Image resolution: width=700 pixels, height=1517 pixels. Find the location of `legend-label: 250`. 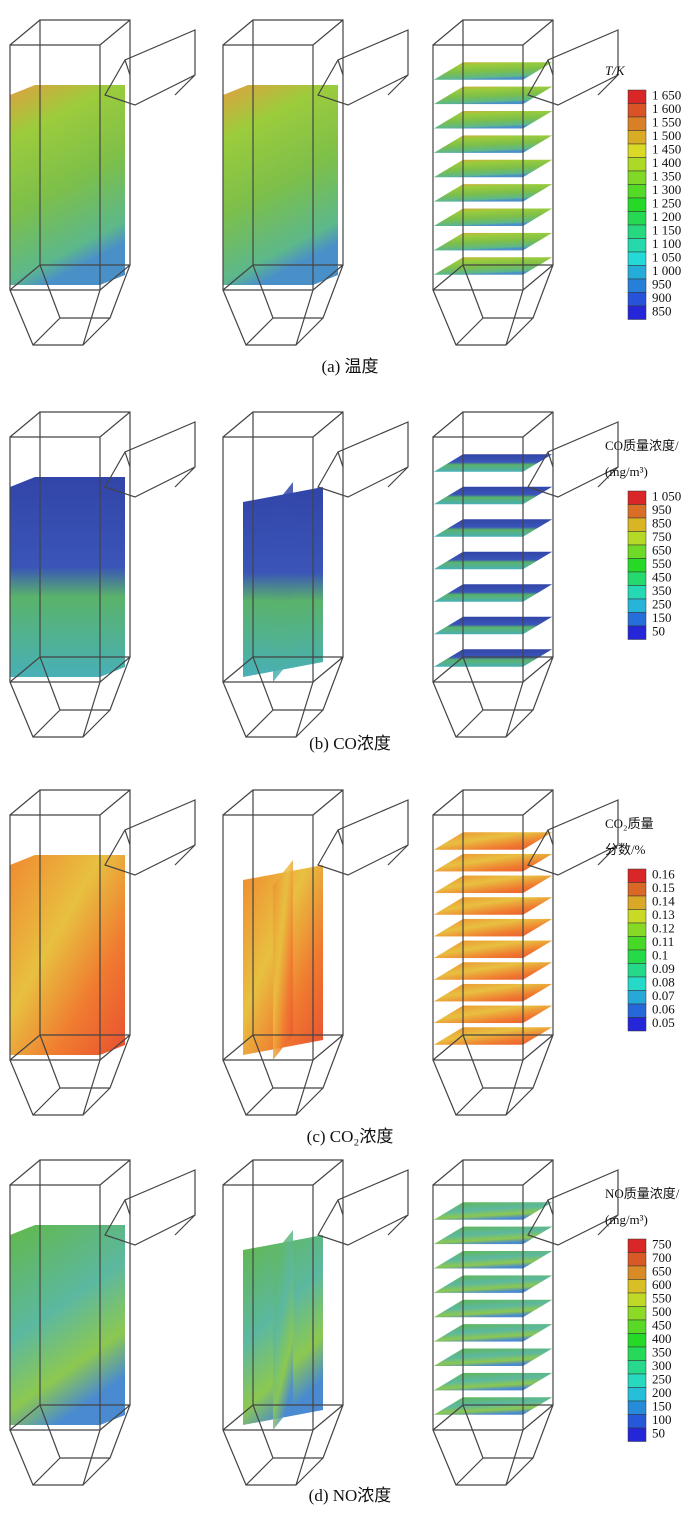

legend-label: 250 is located at coordinates (662, 1379).